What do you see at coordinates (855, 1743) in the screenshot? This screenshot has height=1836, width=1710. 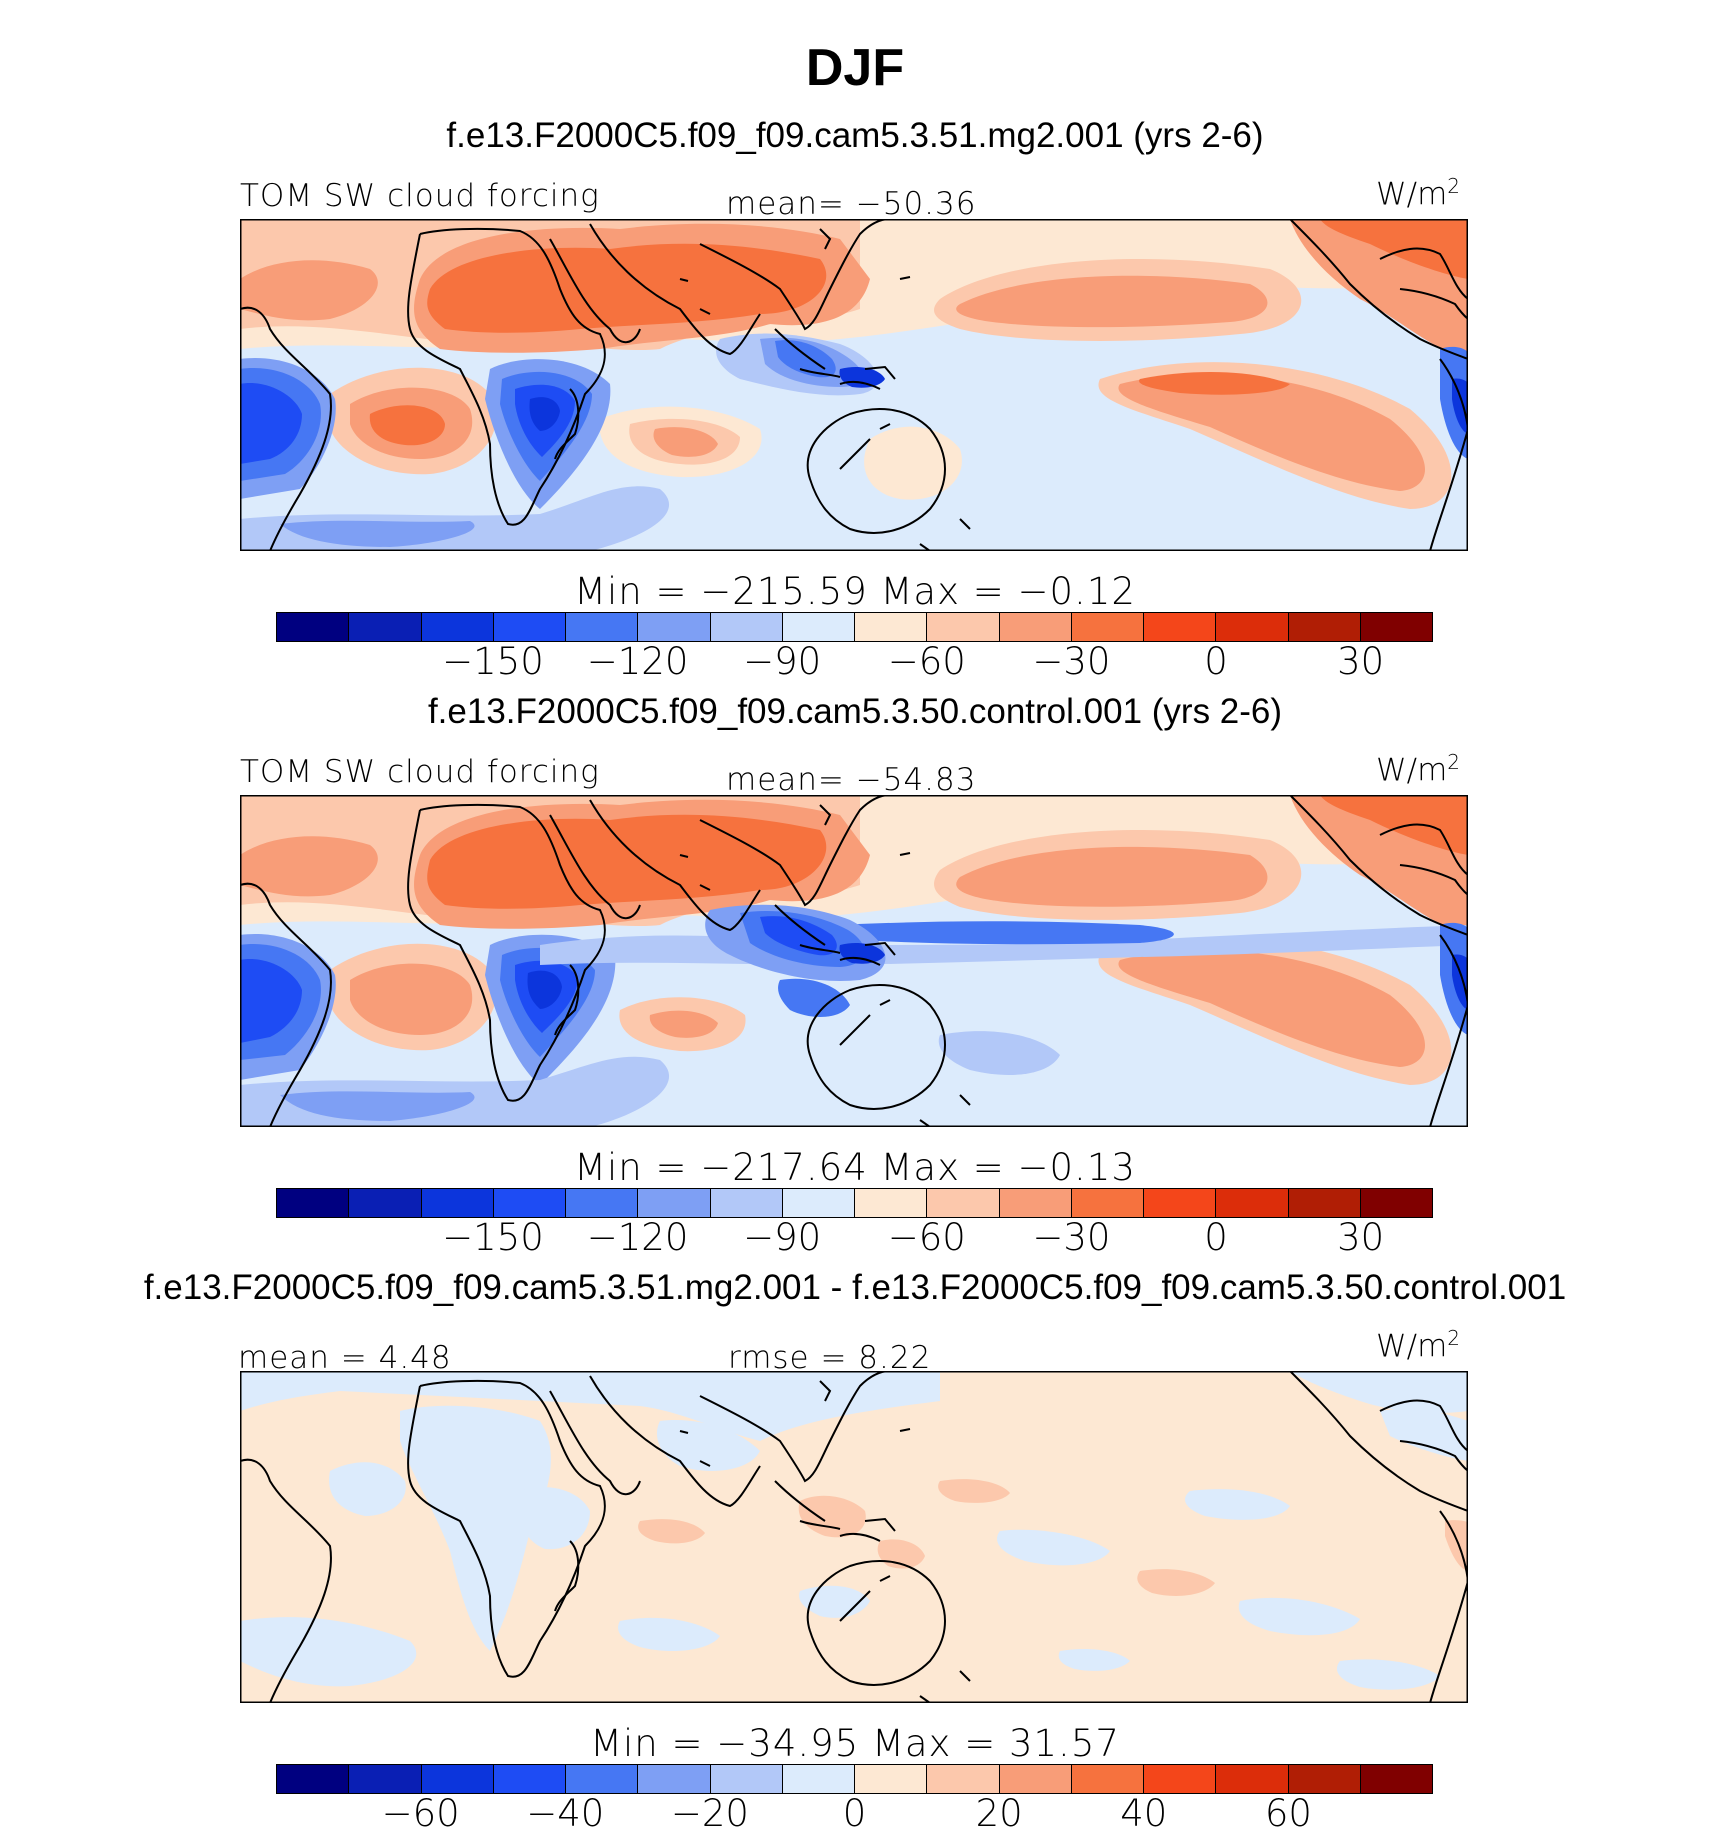 I see `panel-3-minmax: Min = −34.95 Max = 31.57` at bounding box center [855, 1743].